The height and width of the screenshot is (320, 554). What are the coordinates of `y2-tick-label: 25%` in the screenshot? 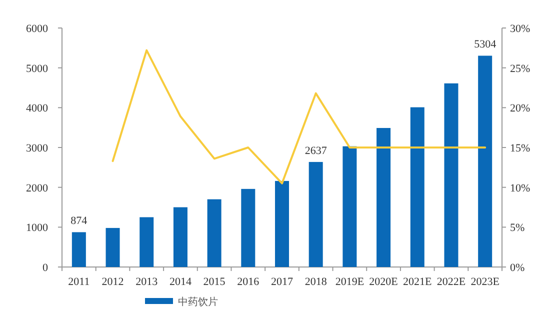 It's located at (520, 68).